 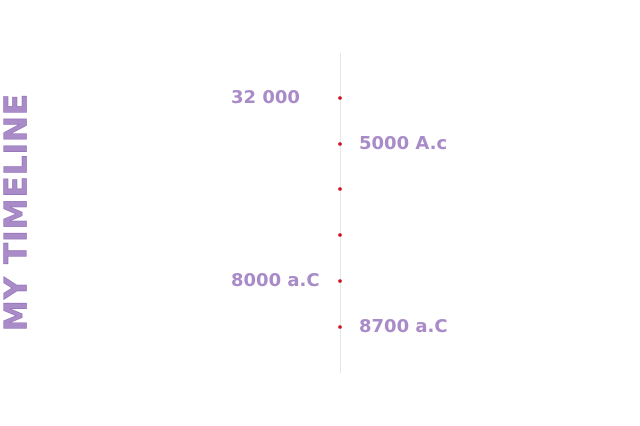 What do you see at coordinates (265, 97) in the screenshot?
I see `event-label: 32 000` at bounding box center [265, 97].